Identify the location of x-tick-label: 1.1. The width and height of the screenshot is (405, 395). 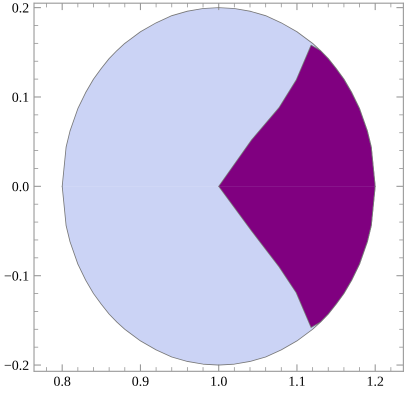
(297, 381).